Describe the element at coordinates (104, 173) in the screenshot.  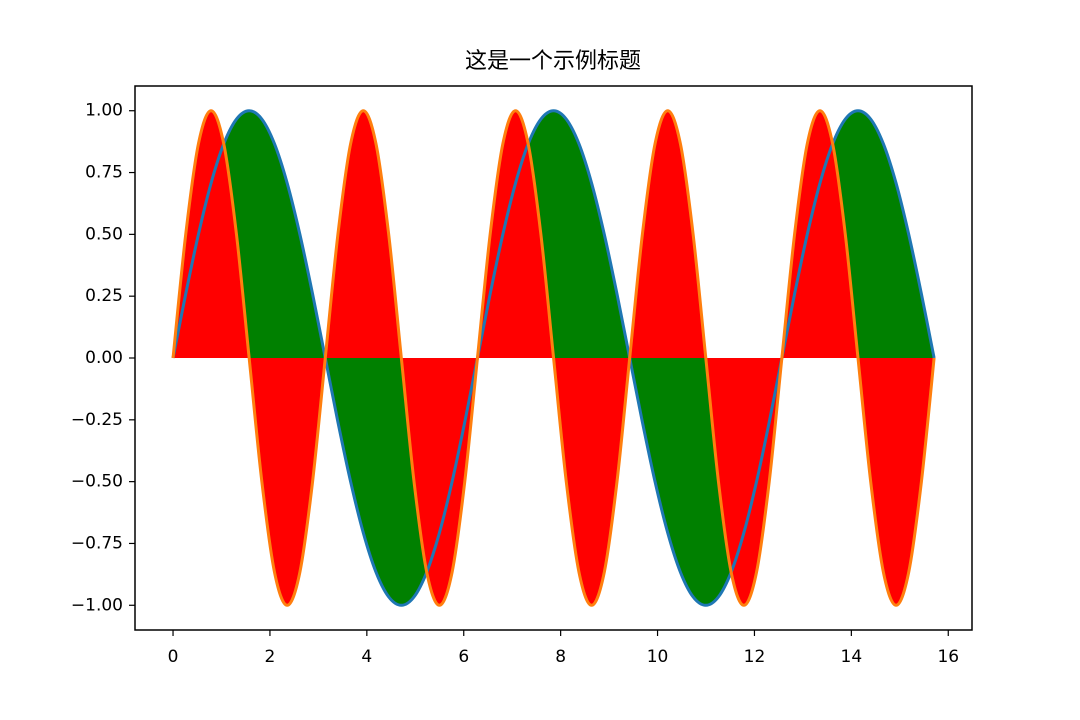
I see `y-tick-label: 0.75` at that location.